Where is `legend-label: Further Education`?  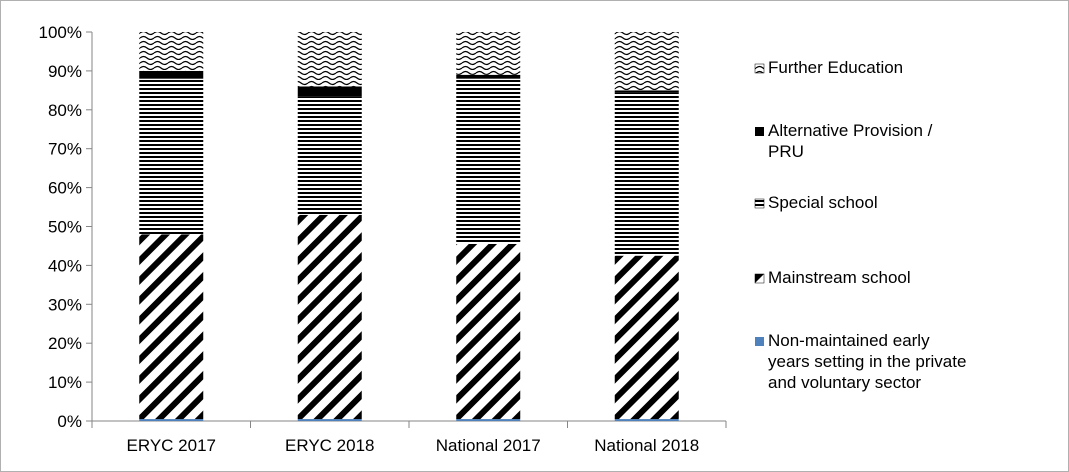
legend-label: Further Education is located at coordinates (835, 67).